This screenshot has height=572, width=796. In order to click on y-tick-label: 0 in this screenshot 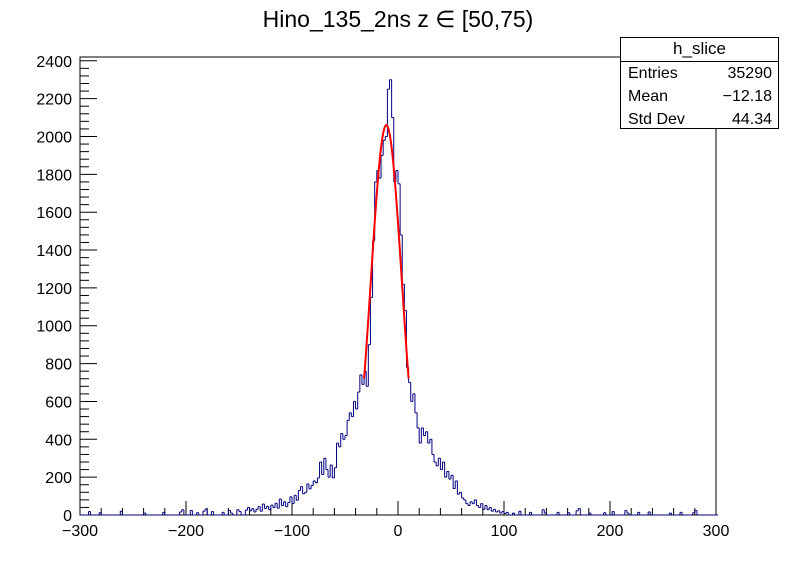, I will do `click(67, 516)`.